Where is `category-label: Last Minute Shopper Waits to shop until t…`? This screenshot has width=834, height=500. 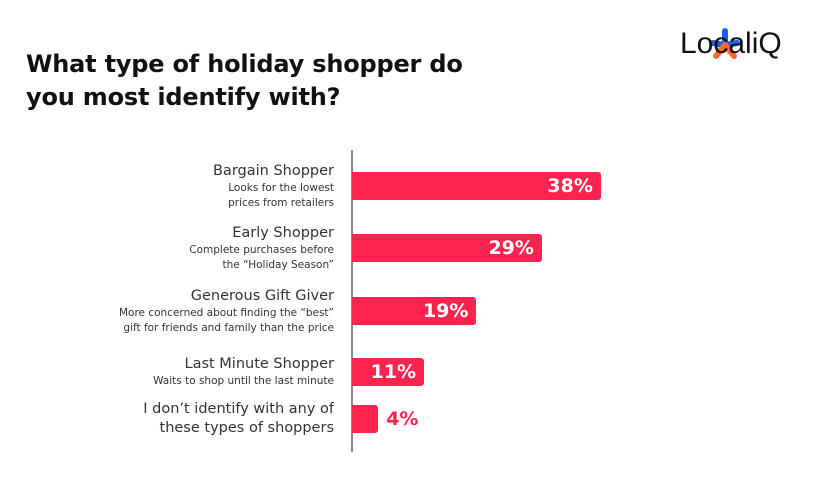 category-label: Last Minute Shopper Waits to shop until t… is located at coordinates (243, 372).